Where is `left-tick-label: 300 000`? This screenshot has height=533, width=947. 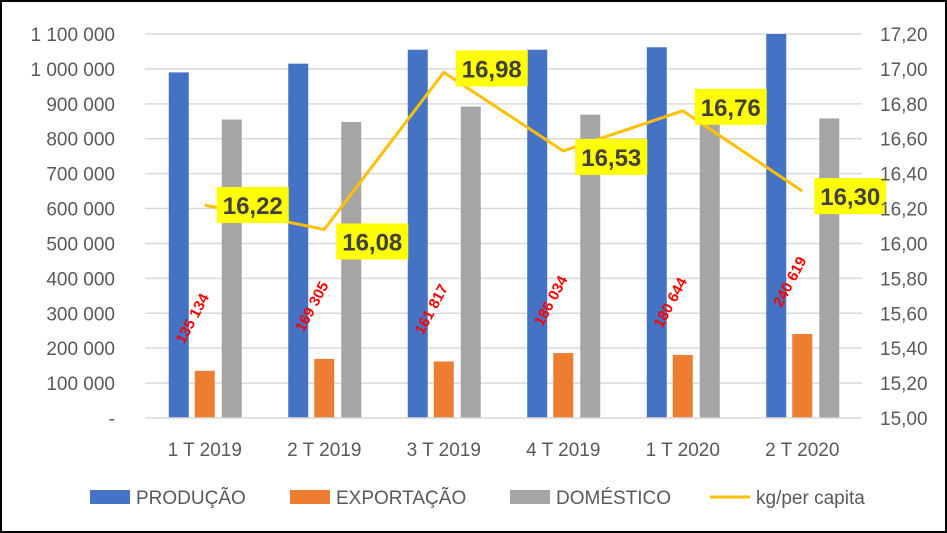 left-tick-label: 300 000 is located at coordinates (80, 314).